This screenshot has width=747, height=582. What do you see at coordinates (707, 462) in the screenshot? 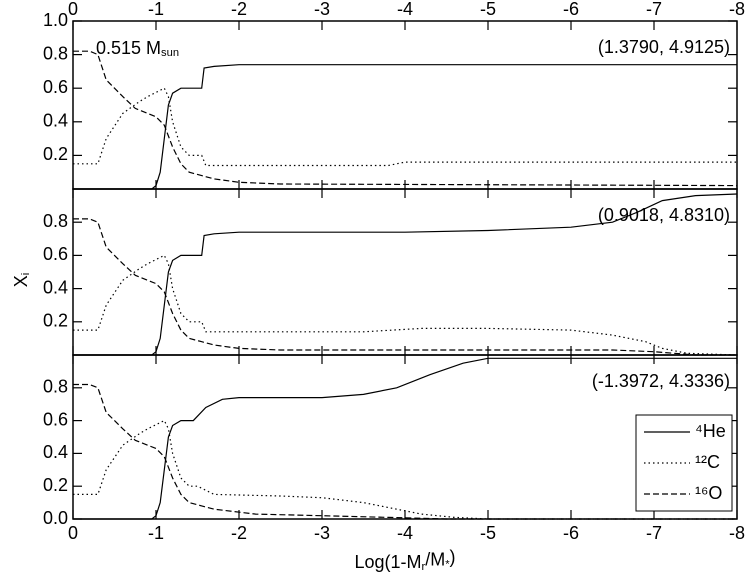
I see `legend-label: ¹²C` at bounding box center [707, 462].